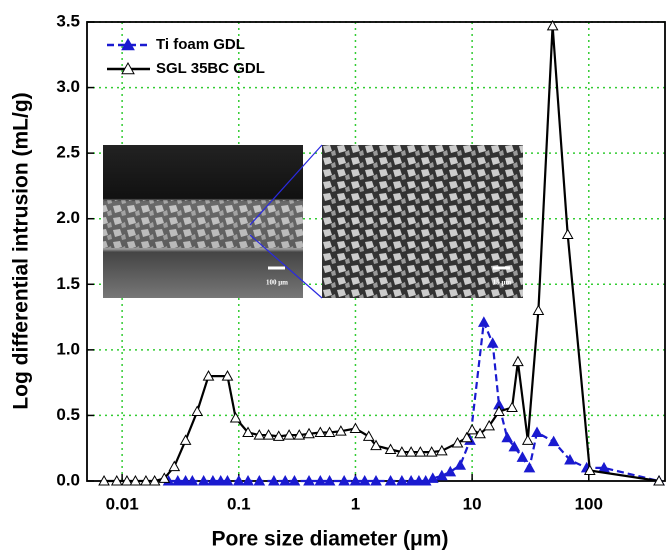  What do you see at coordinates (472, 503) in the screenshot?
I see `x-tick-label: 10` at bounding box center [472, 503].